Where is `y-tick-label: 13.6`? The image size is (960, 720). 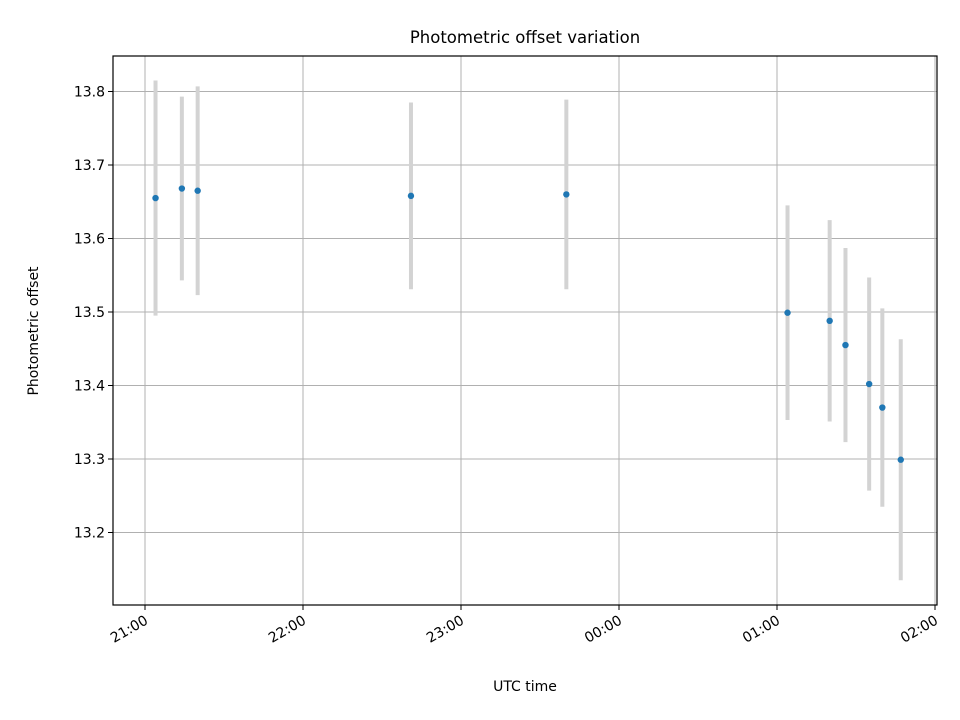
y-tick-label: 13.6 is located at coordinates (89, 240).